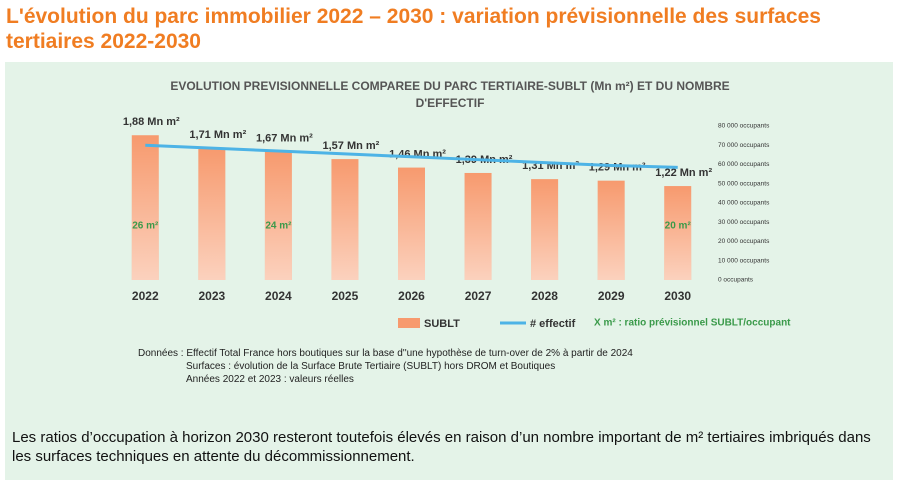  I want to click on x-tick-label: 2026, so click(411, 296).